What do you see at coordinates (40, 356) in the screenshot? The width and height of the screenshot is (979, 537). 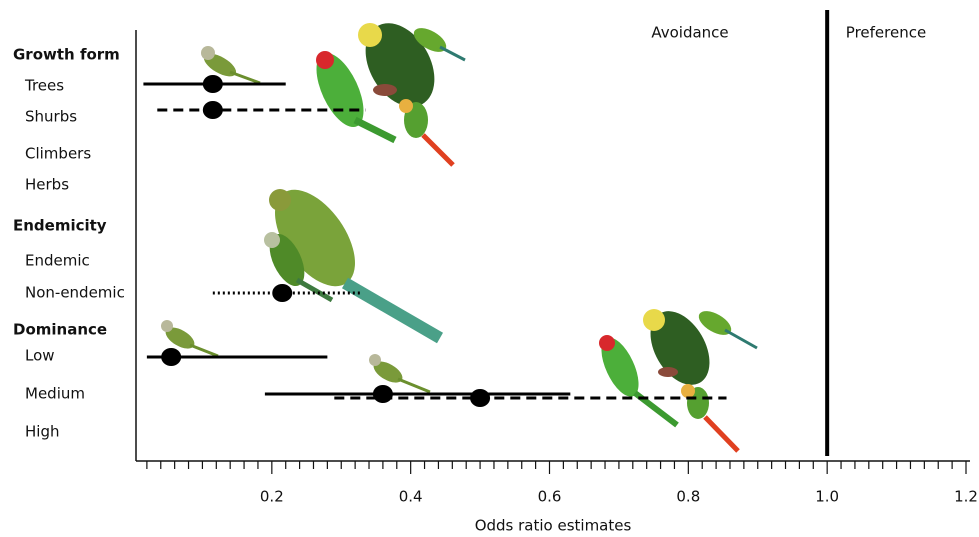 I see `row-label: Low` at bounding box center [40, 356].